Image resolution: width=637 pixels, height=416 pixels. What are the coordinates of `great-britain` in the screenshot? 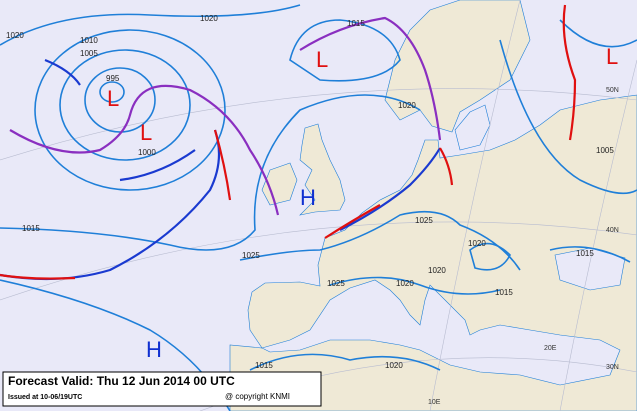 It's located at (322, 169).